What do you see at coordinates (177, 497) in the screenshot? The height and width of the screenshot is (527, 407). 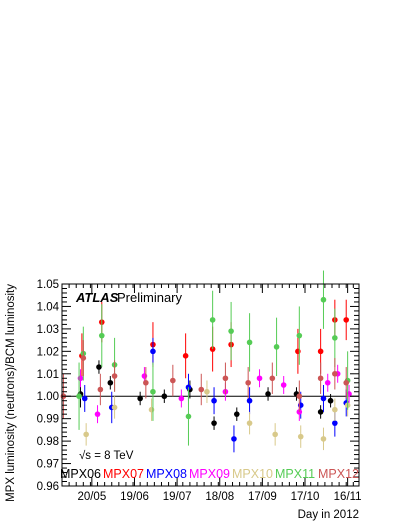 I see `x-tick-label: 19/07` at bounding box center [177, 497].